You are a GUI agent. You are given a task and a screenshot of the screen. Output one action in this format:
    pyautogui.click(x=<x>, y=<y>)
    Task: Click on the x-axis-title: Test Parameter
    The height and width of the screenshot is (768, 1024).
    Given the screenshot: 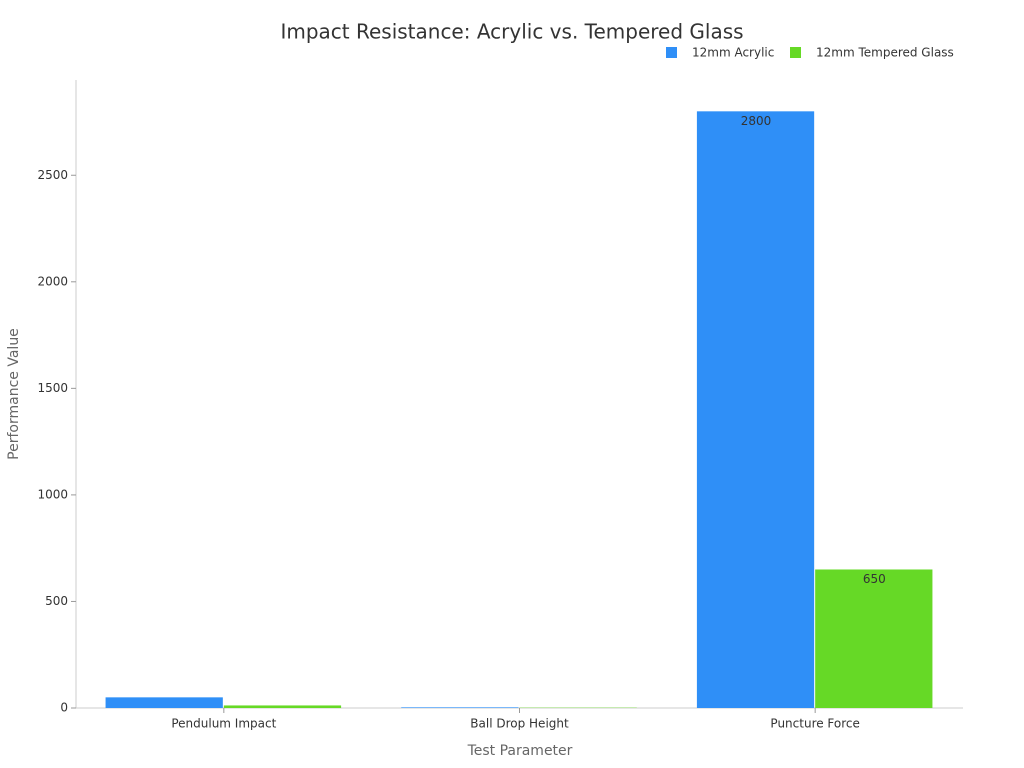 What is the action you would take?
    pyautogui.click(x=520, y=751)
    